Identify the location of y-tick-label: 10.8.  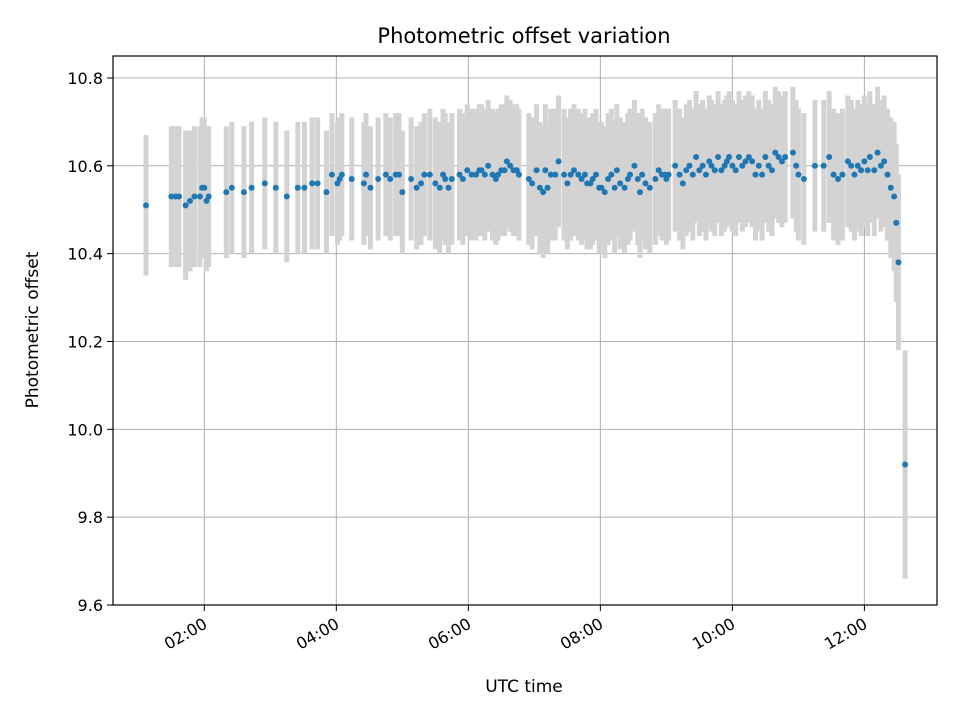
(85, 78).